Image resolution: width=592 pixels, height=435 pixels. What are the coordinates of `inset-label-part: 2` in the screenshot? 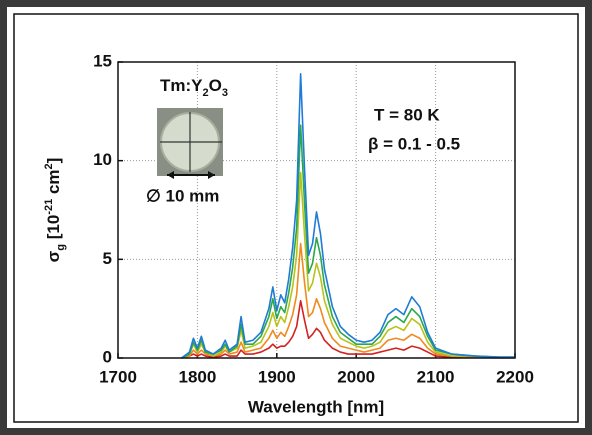 It's located at (206, 93).